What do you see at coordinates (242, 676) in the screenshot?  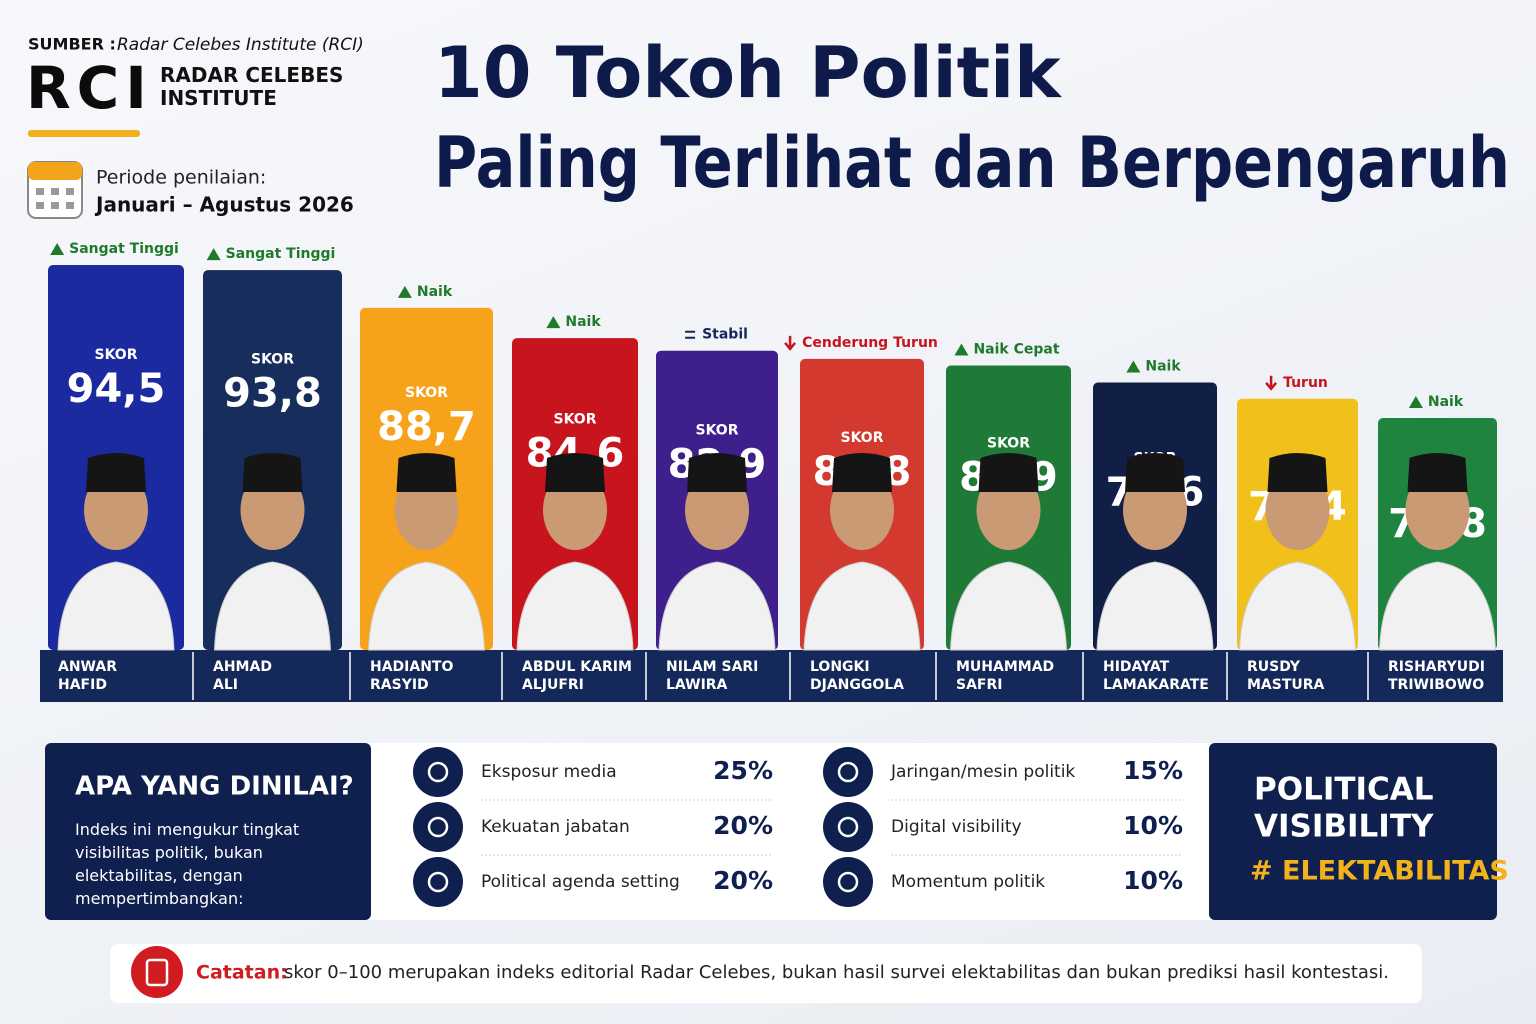 I see `candidate-name: AHMAD ALI` at bounding box center [242, 676].